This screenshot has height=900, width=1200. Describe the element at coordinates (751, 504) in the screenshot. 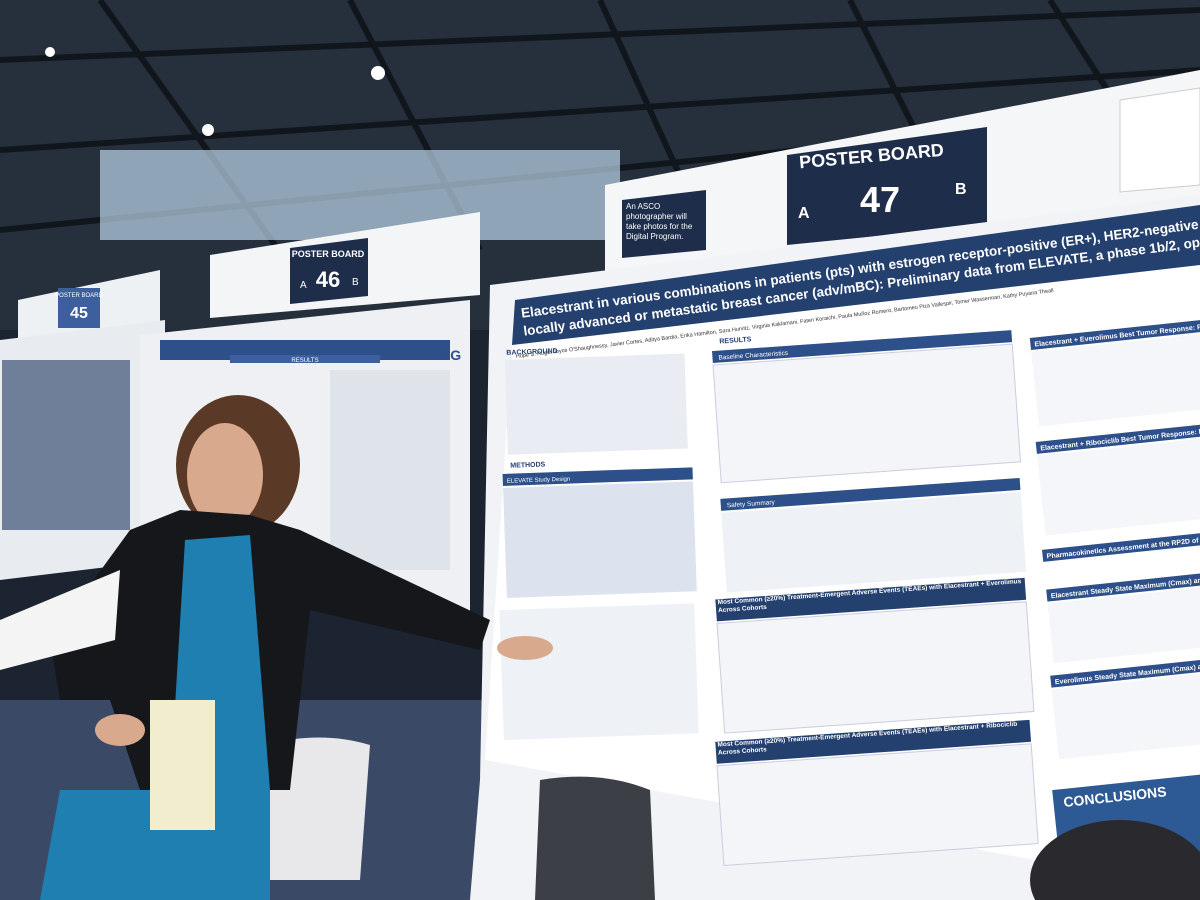

I see `poster-subheading: Safety Summary` at that location.